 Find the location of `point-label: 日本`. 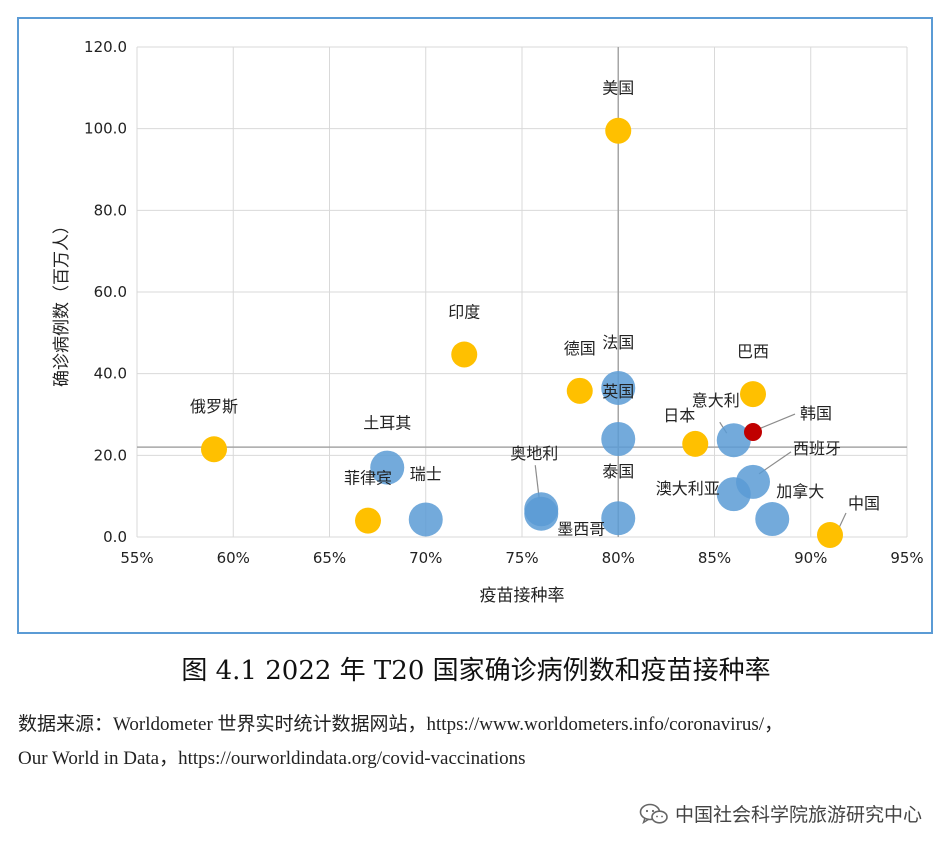

point-label: 日本 is located at coordinates (679, 415).